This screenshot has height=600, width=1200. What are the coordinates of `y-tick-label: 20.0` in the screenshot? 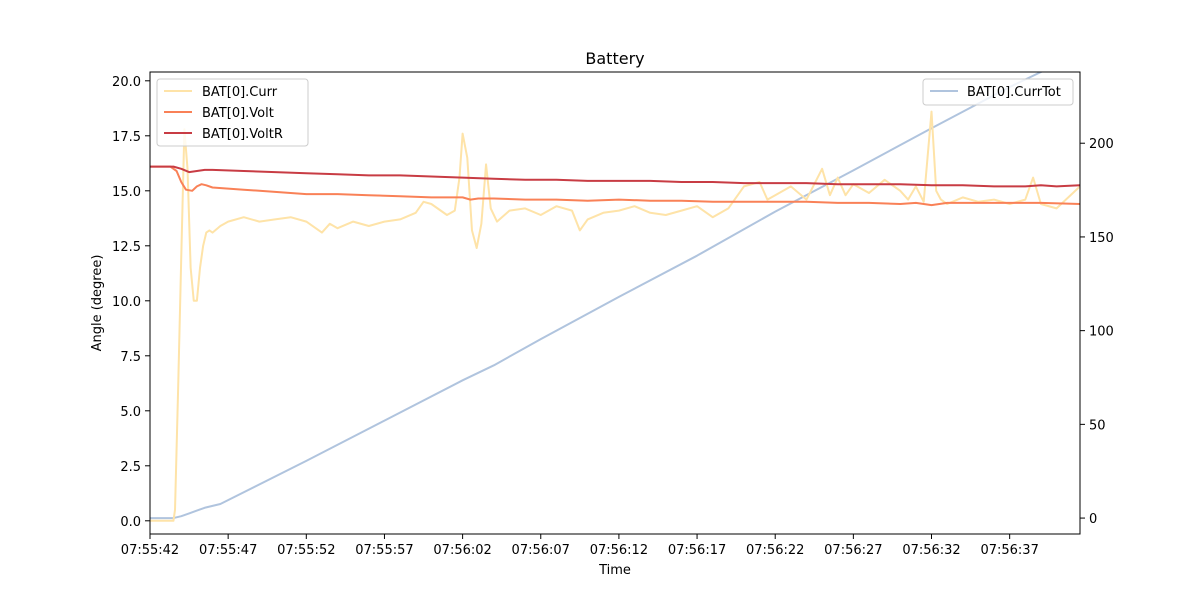 It's located at (126, 82).